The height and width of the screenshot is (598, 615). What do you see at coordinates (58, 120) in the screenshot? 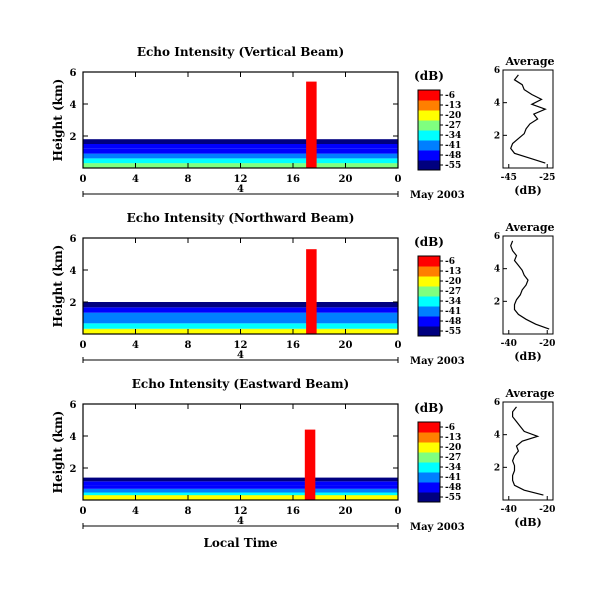
I see `y-axis-label: Height (km)` at bounding box center [58, 120].